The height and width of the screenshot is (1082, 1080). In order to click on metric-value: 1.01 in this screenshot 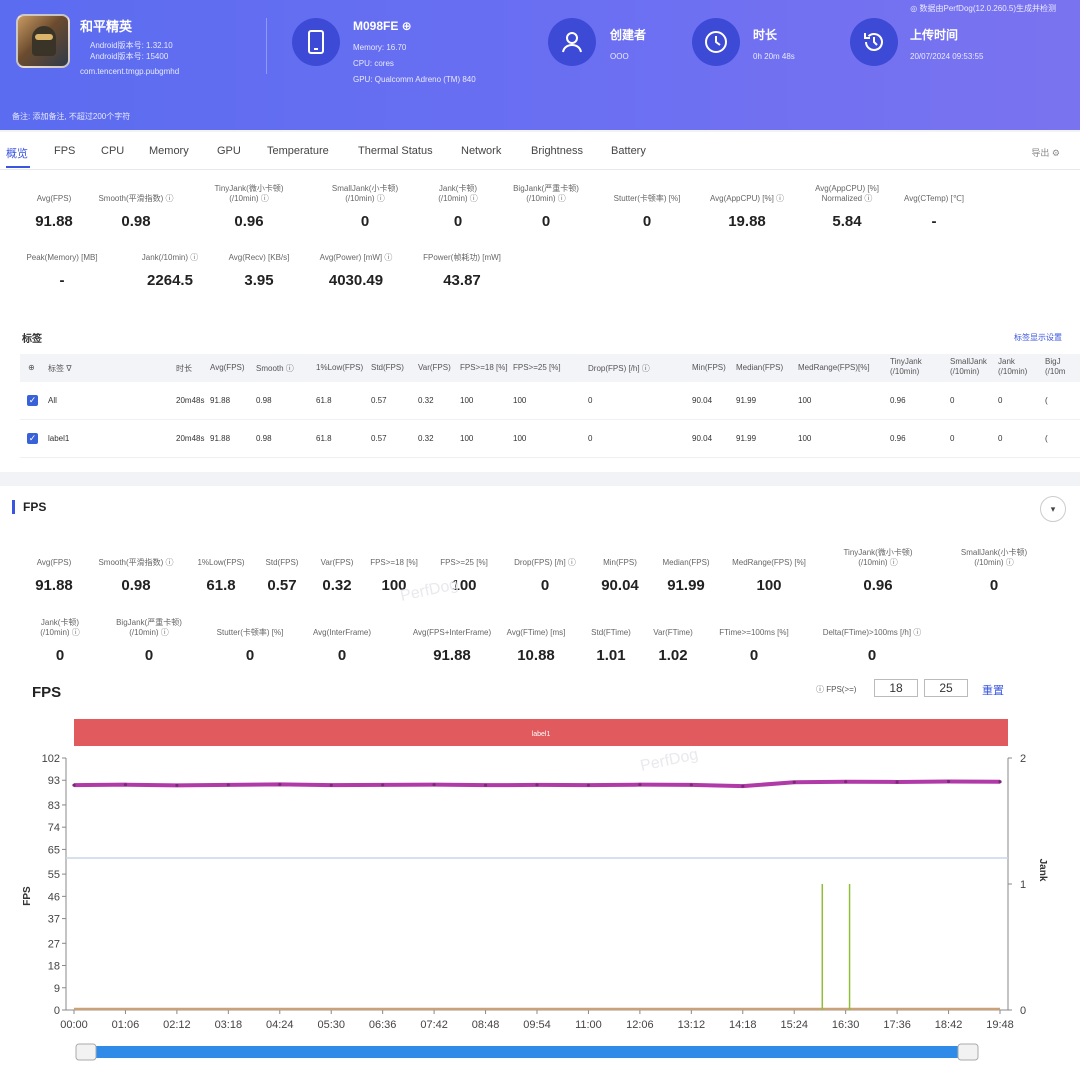, I will do `click(611, 655)`.